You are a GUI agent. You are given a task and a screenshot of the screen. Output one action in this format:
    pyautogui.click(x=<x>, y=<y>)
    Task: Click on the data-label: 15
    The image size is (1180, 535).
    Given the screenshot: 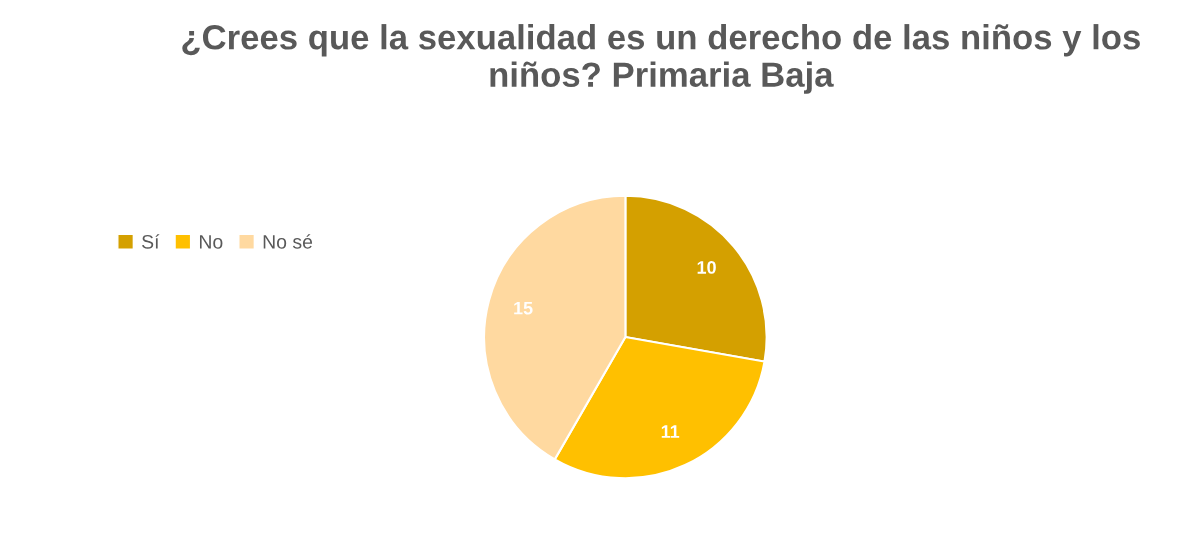 What is the action you would take?
    pyautogui.click(x=523, y=308)
    